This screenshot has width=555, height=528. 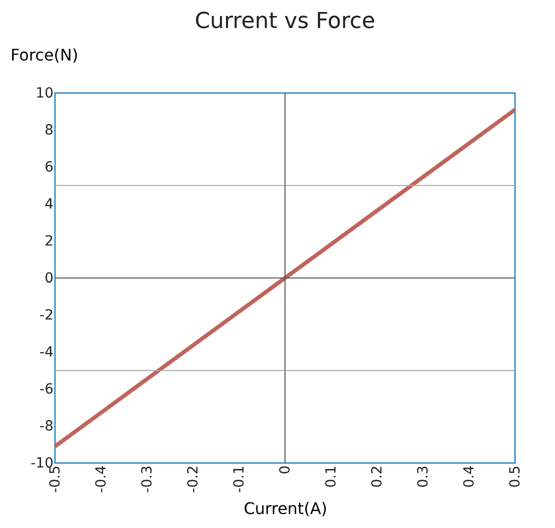 What do you see at coordinates (47, 316) in the screenshot?
I see `y-tick-label: -2` at bounding box center [47, 316].